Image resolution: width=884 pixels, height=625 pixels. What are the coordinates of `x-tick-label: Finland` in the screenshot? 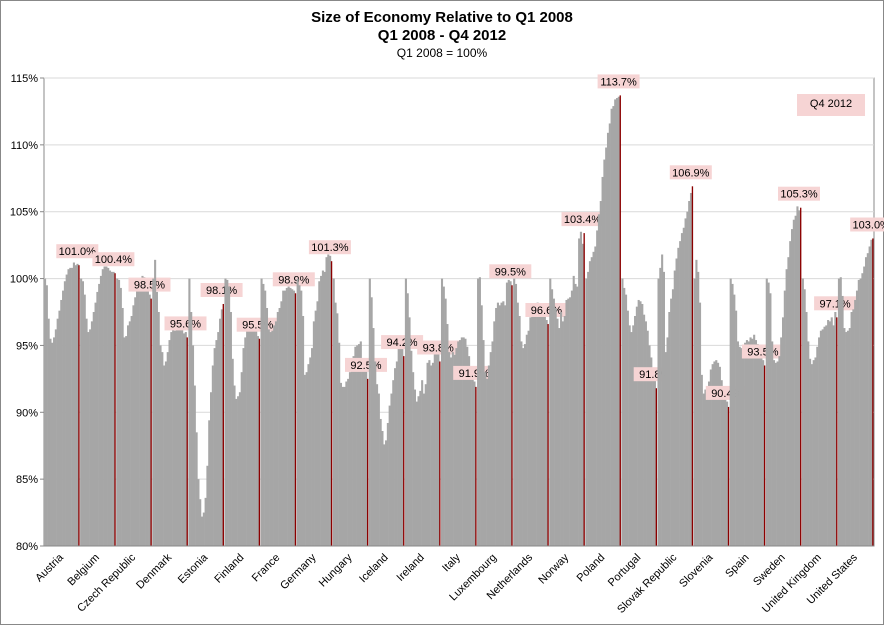 It's located at (229, 569).